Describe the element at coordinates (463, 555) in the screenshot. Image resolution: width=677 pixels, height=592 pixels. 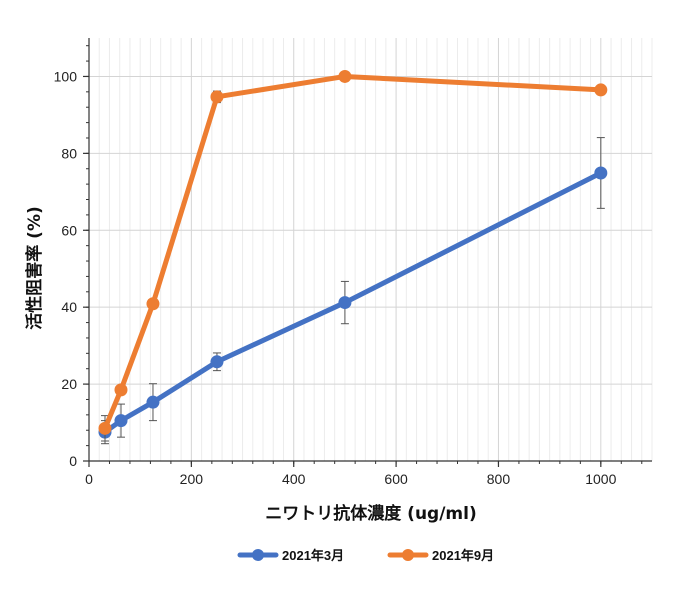
I see `legend-label: 2021年9月` at that location.